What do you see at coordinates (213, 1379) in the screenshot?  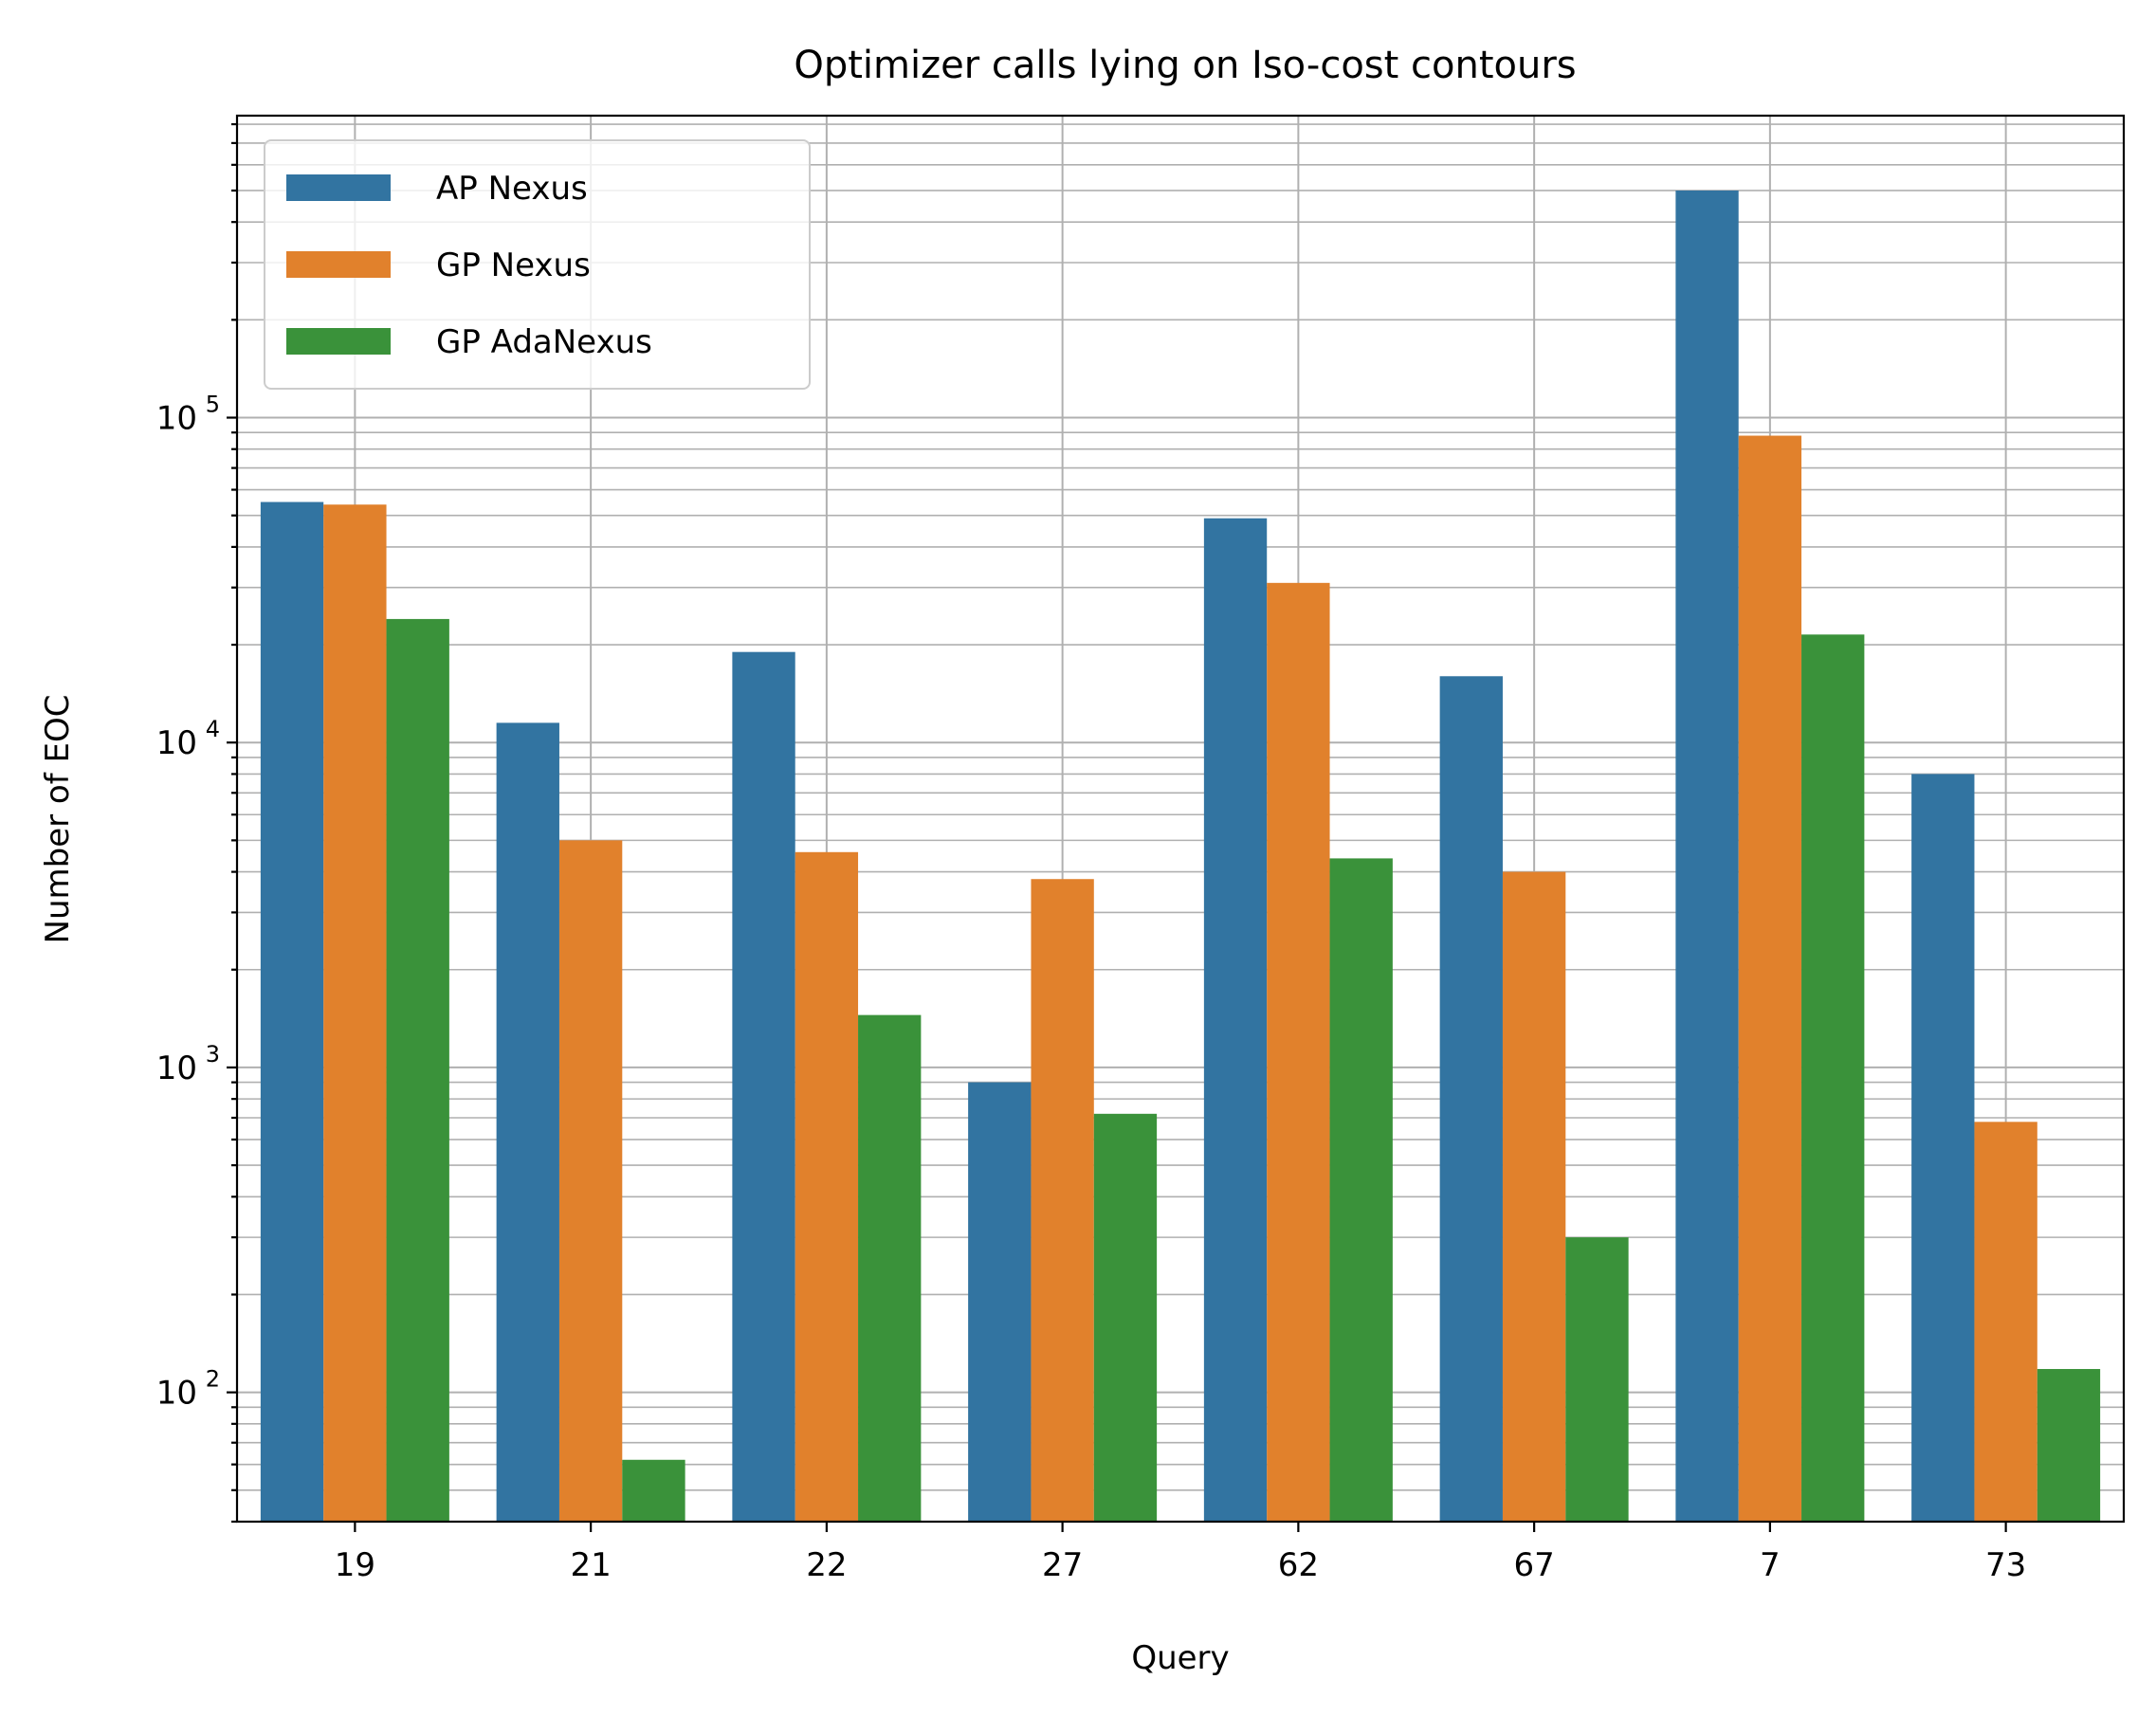 I see `y-tick-exponent: 2` at bounding box center [213, 1379].